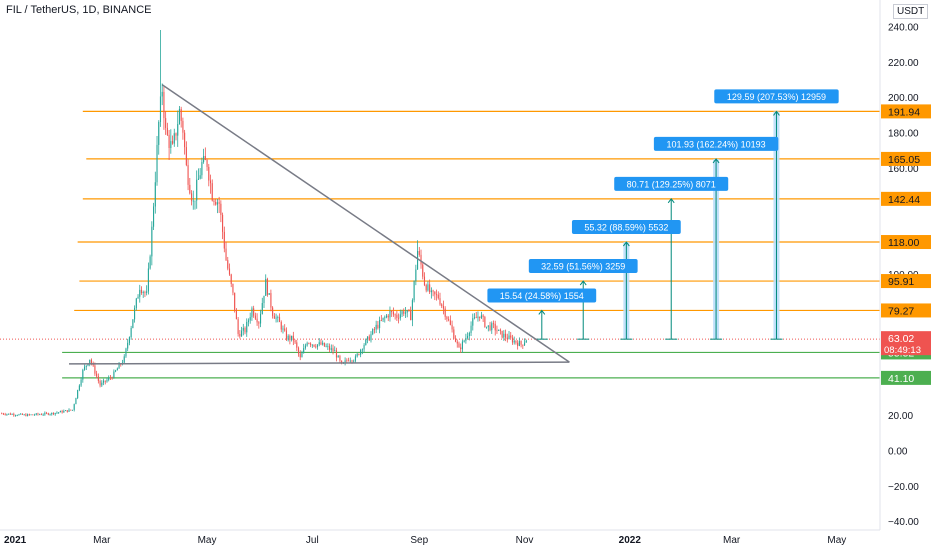  What do you see at coordinates (903, 98) in the screenshot?
I see `price-tick-label: 200.00` at bounding box center [903, 98].